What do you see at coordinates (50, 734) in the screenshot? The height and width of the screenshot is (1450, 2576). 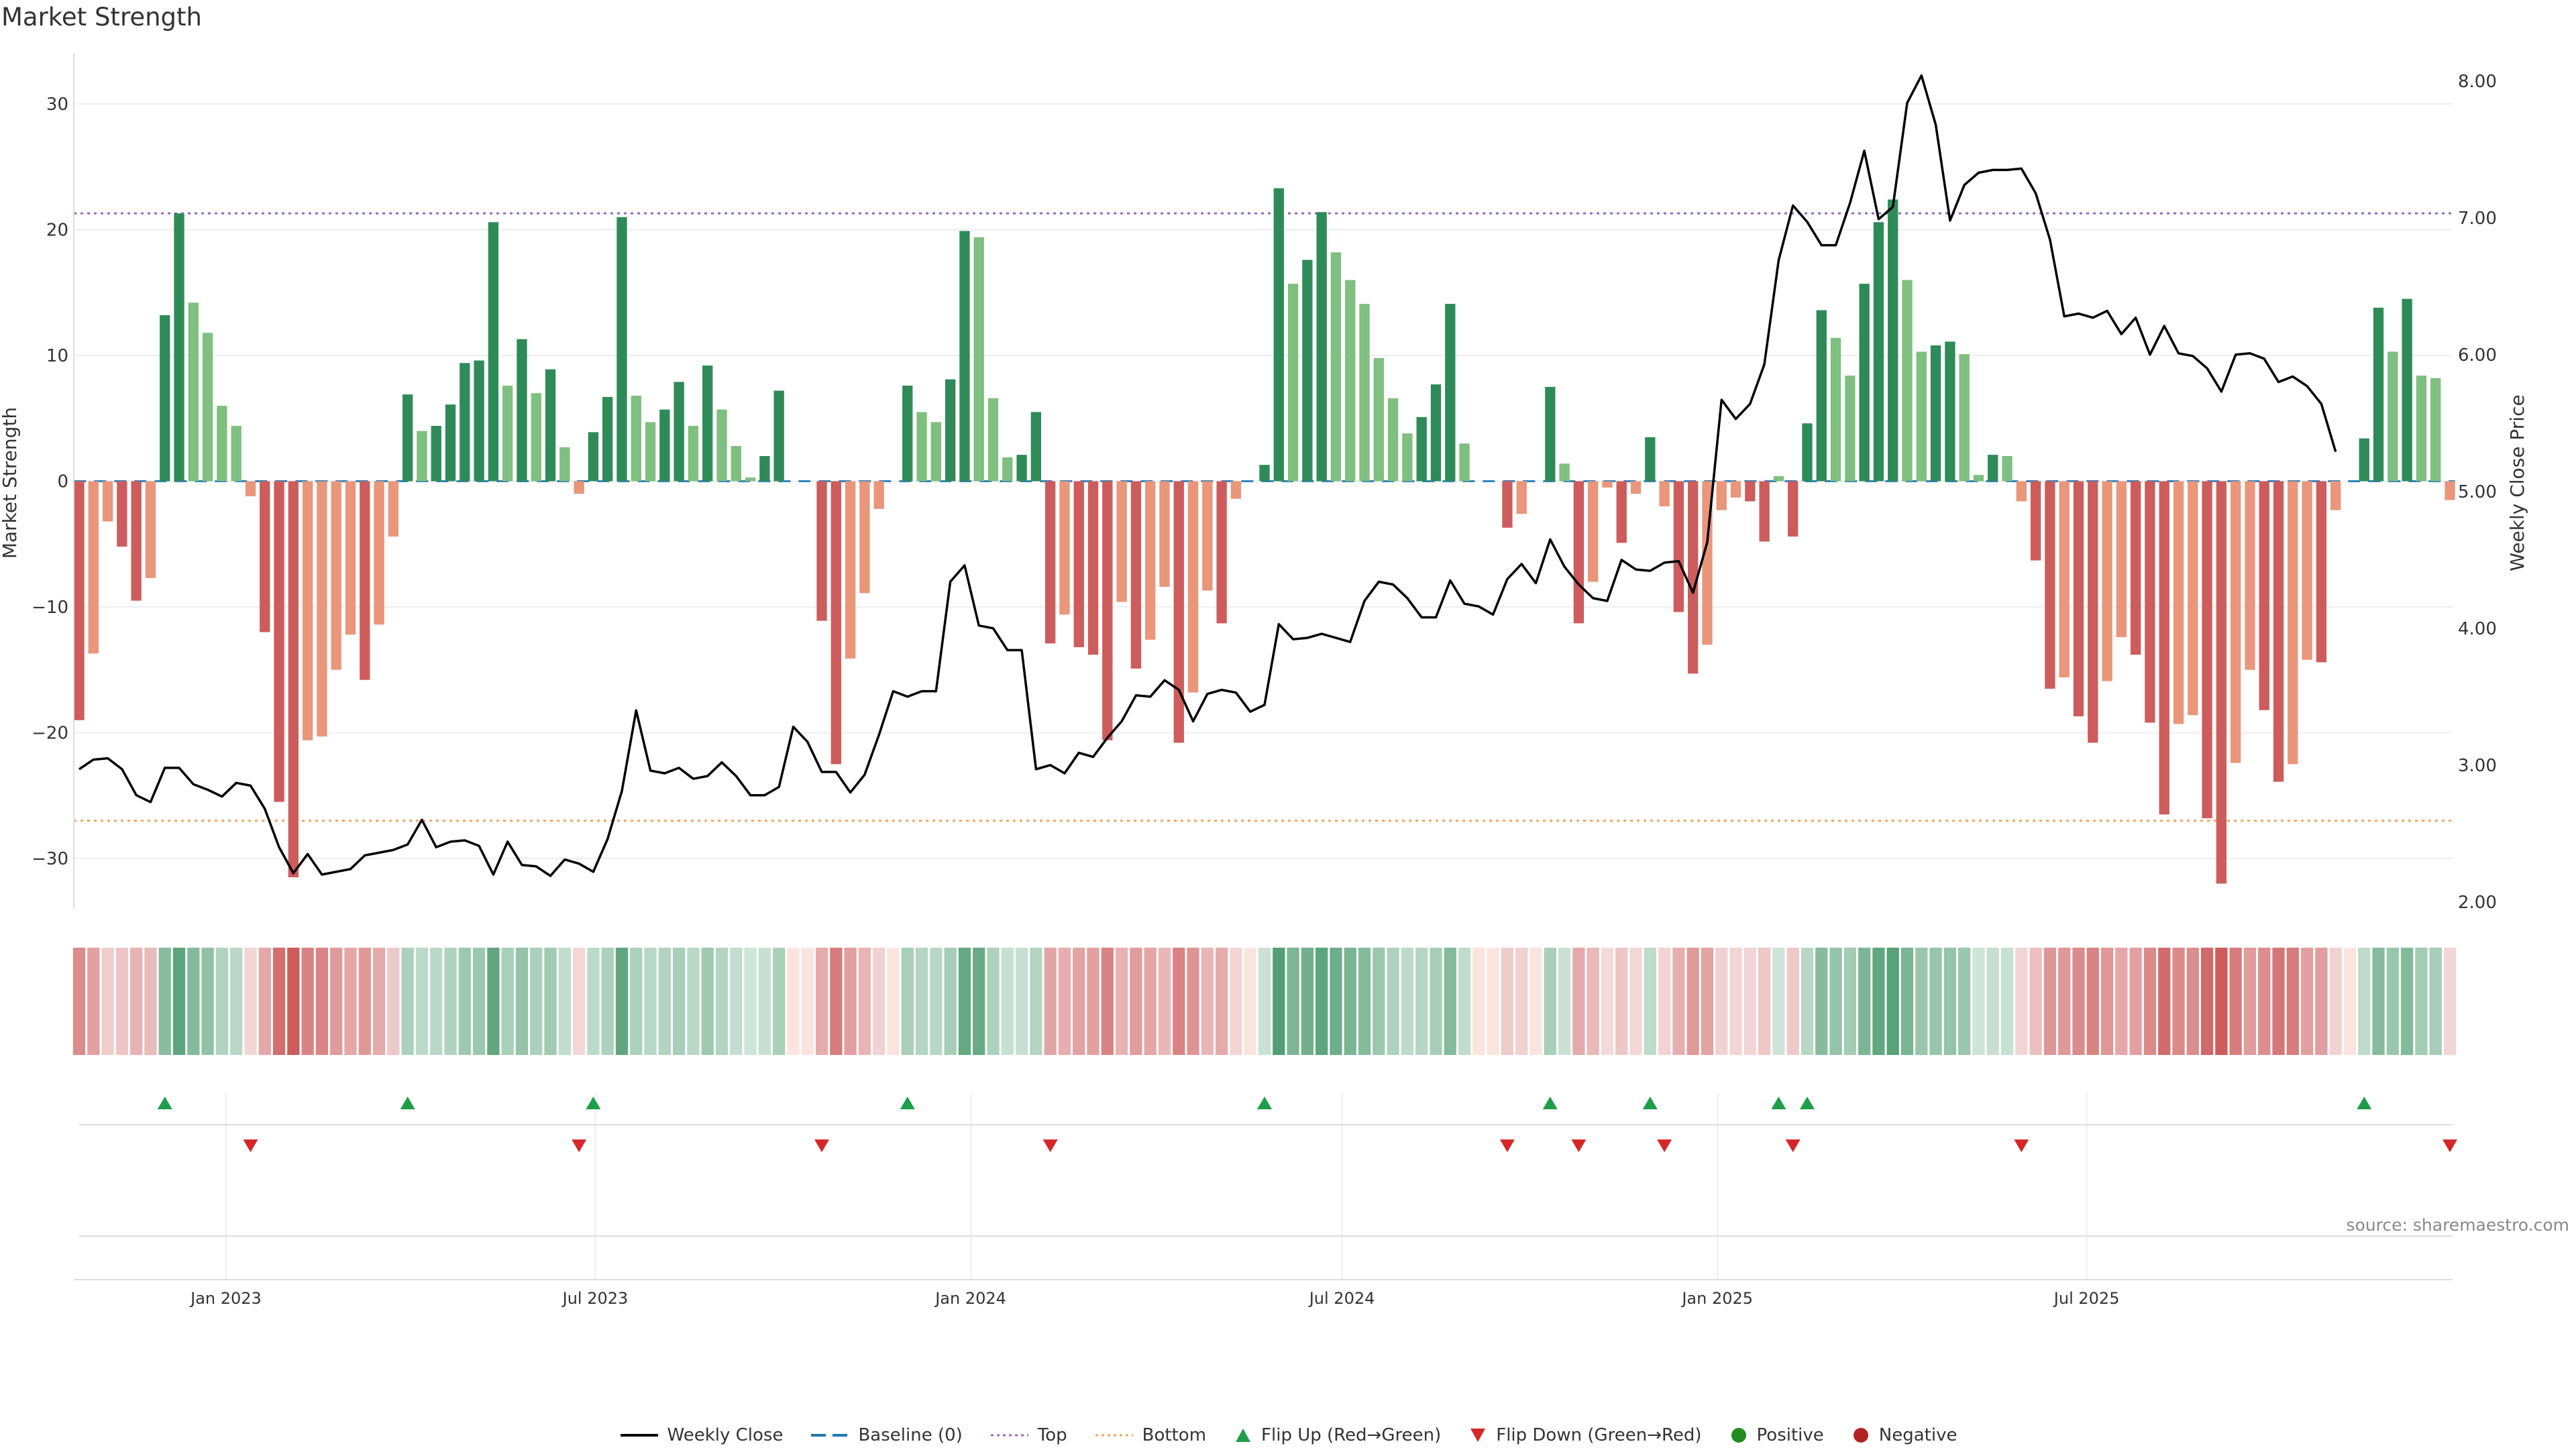 I see `y-tick-label: −20` at bounding box center [50, 734].